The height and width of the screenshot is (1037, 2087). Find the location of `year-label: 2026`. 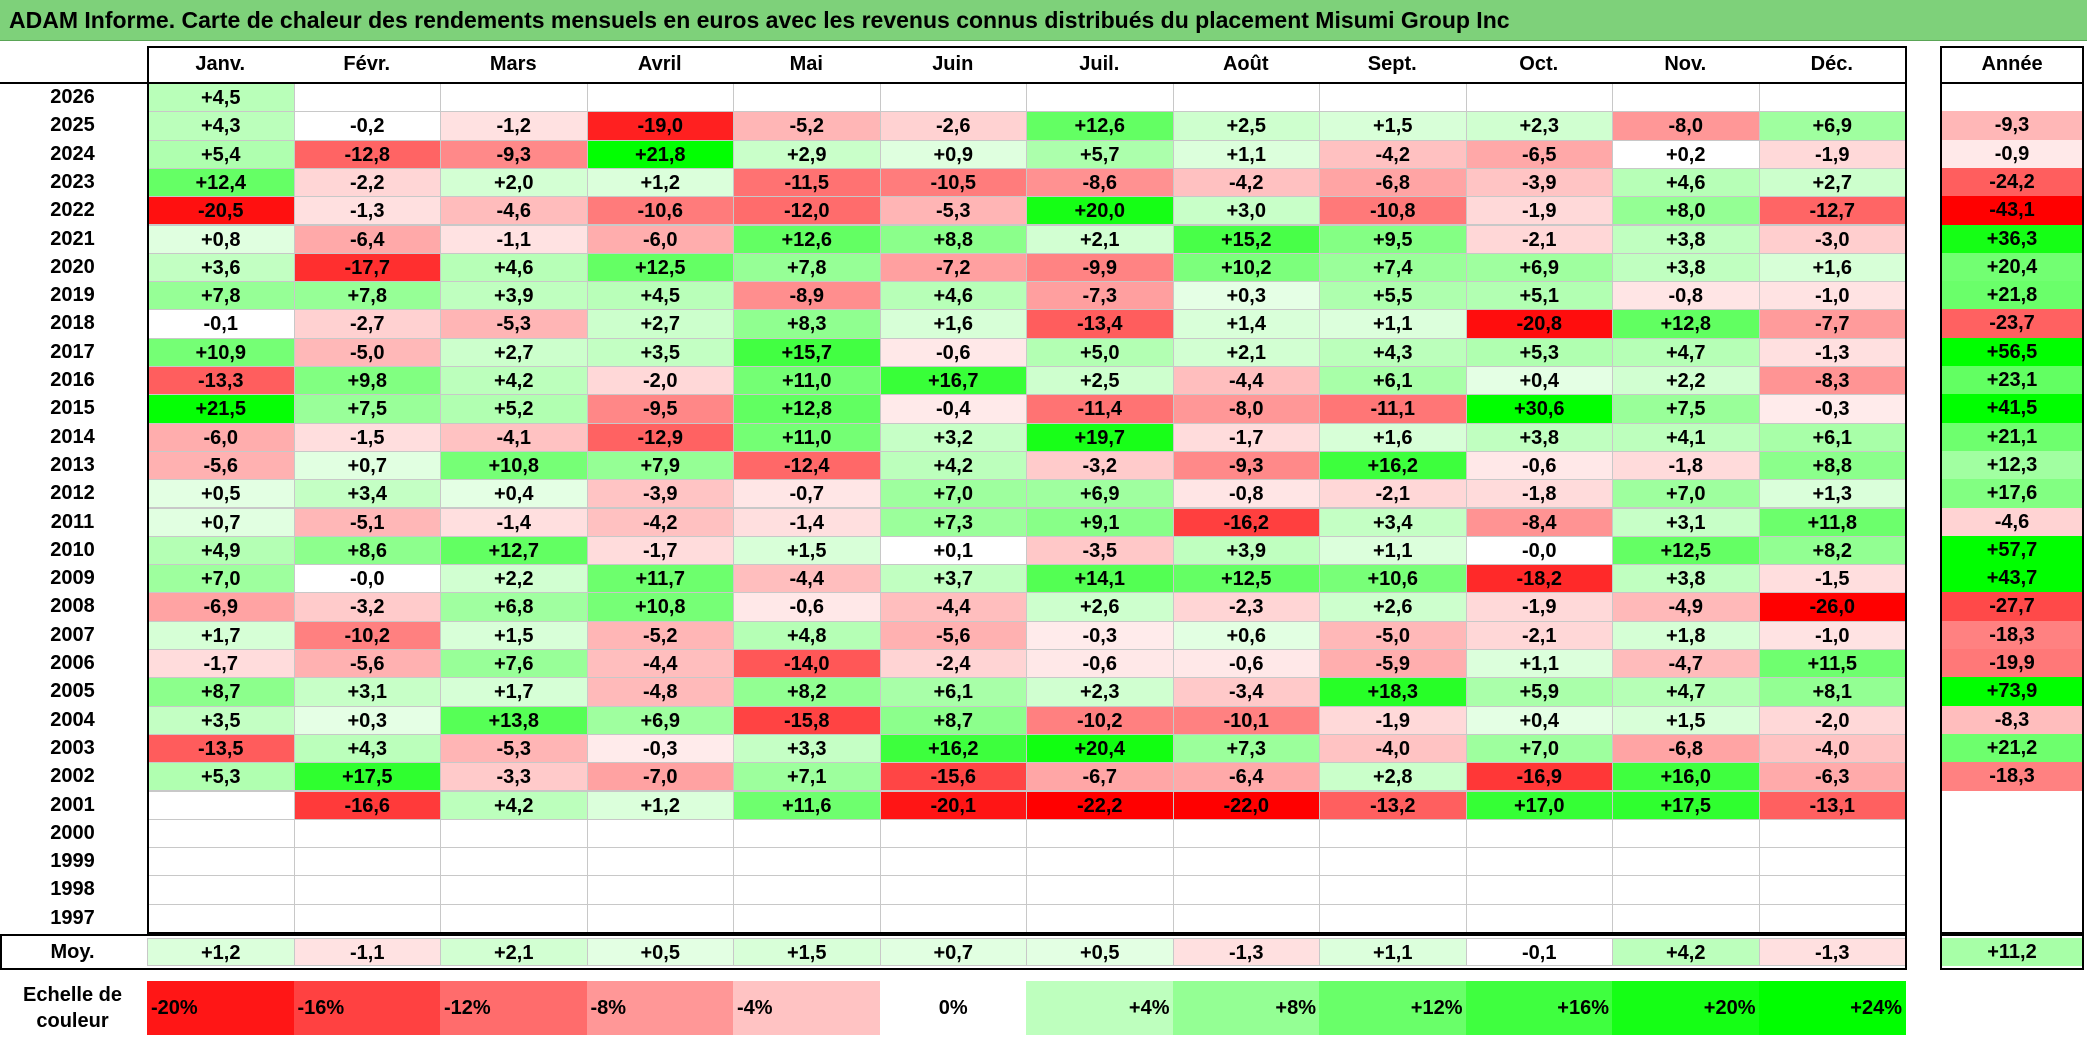

year-label: 2026 is located at coordinates (72, 97).